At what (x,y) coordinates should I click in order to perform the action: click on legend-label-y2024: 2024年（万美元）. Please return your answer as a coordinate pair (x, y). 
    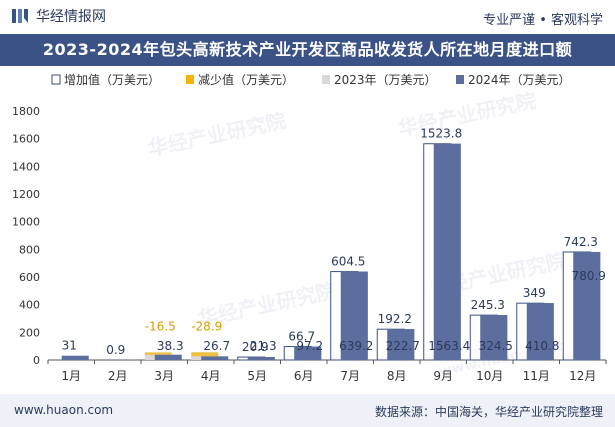
    Looking at the image, I should click on (519, 80).